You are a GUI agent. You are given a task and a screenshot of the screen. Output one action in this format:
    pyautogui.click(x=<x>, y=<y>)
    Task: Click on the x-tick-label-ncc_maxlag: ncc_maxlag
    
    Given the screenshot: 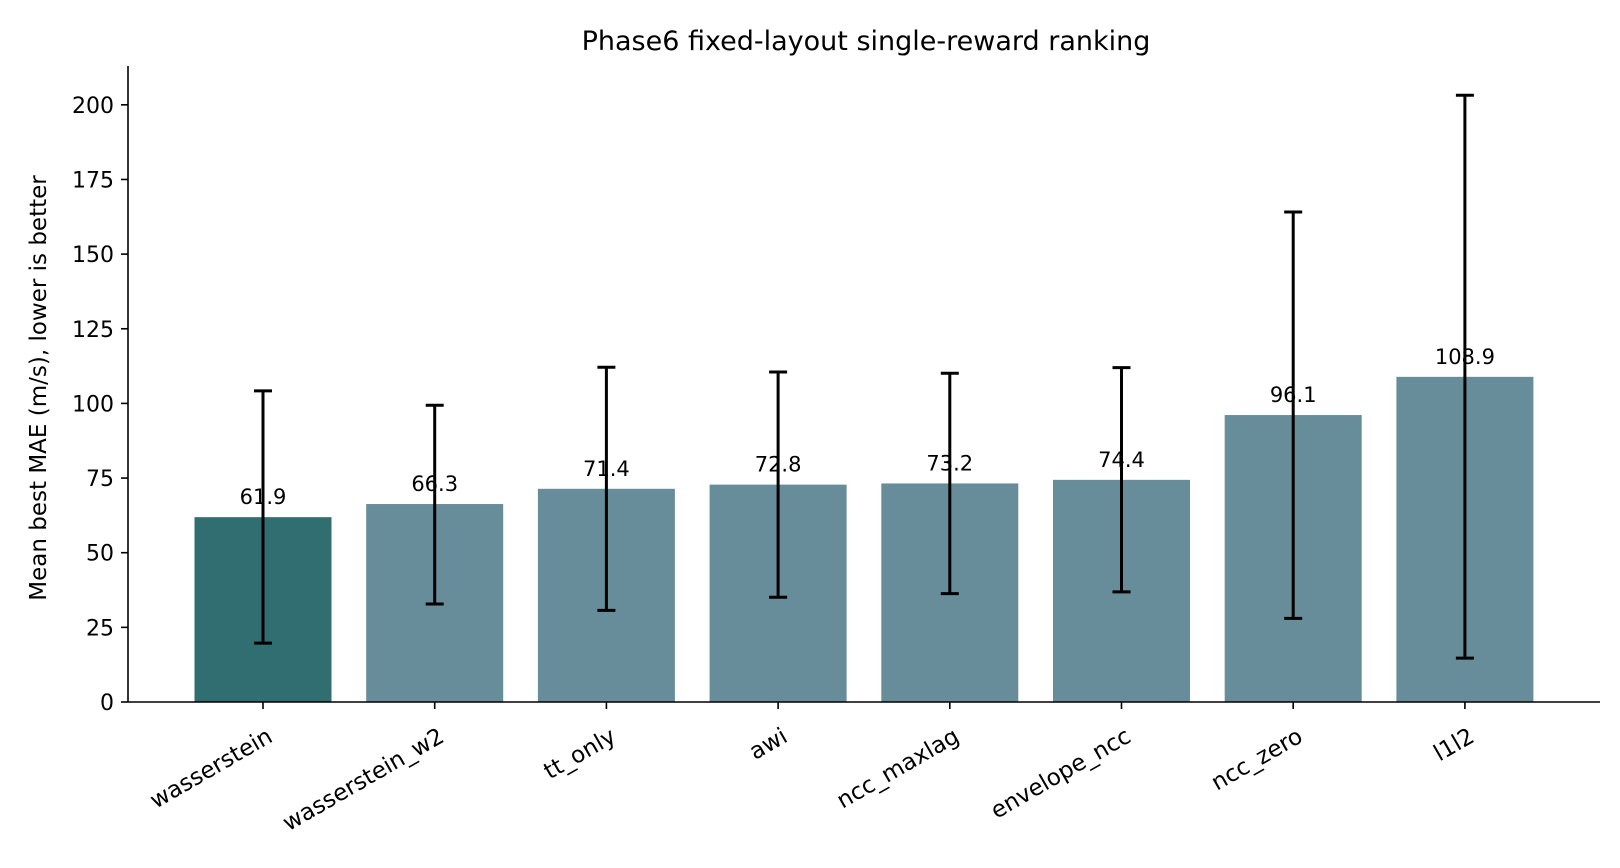 What is the action you would take?
    pyautogui.click(x=898, y=768)
    